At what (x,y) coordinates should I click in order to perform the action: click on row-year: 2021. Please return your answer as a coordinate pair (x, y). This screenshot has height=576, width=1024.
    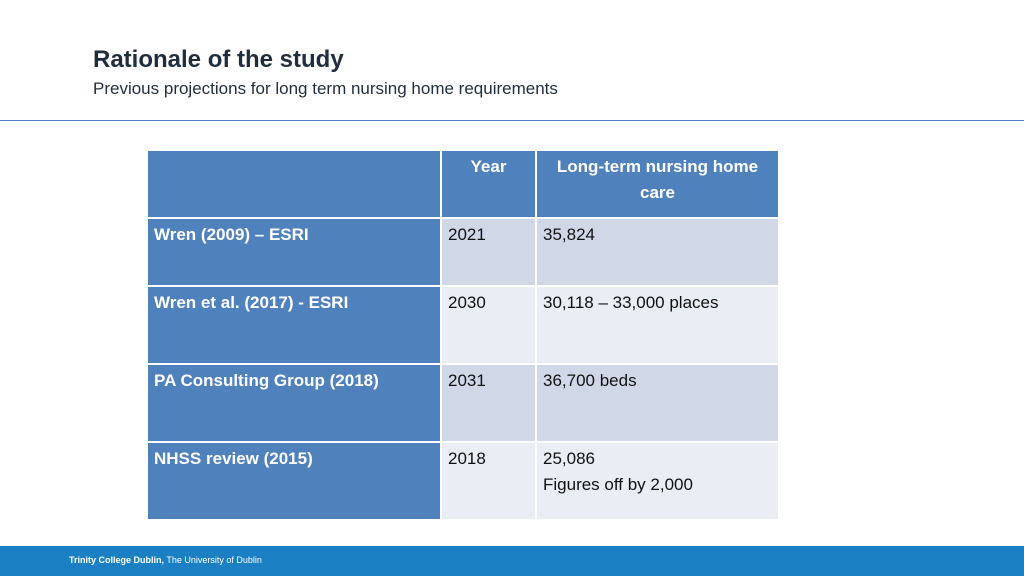
    Looking at the image, I should click on (488, 252).